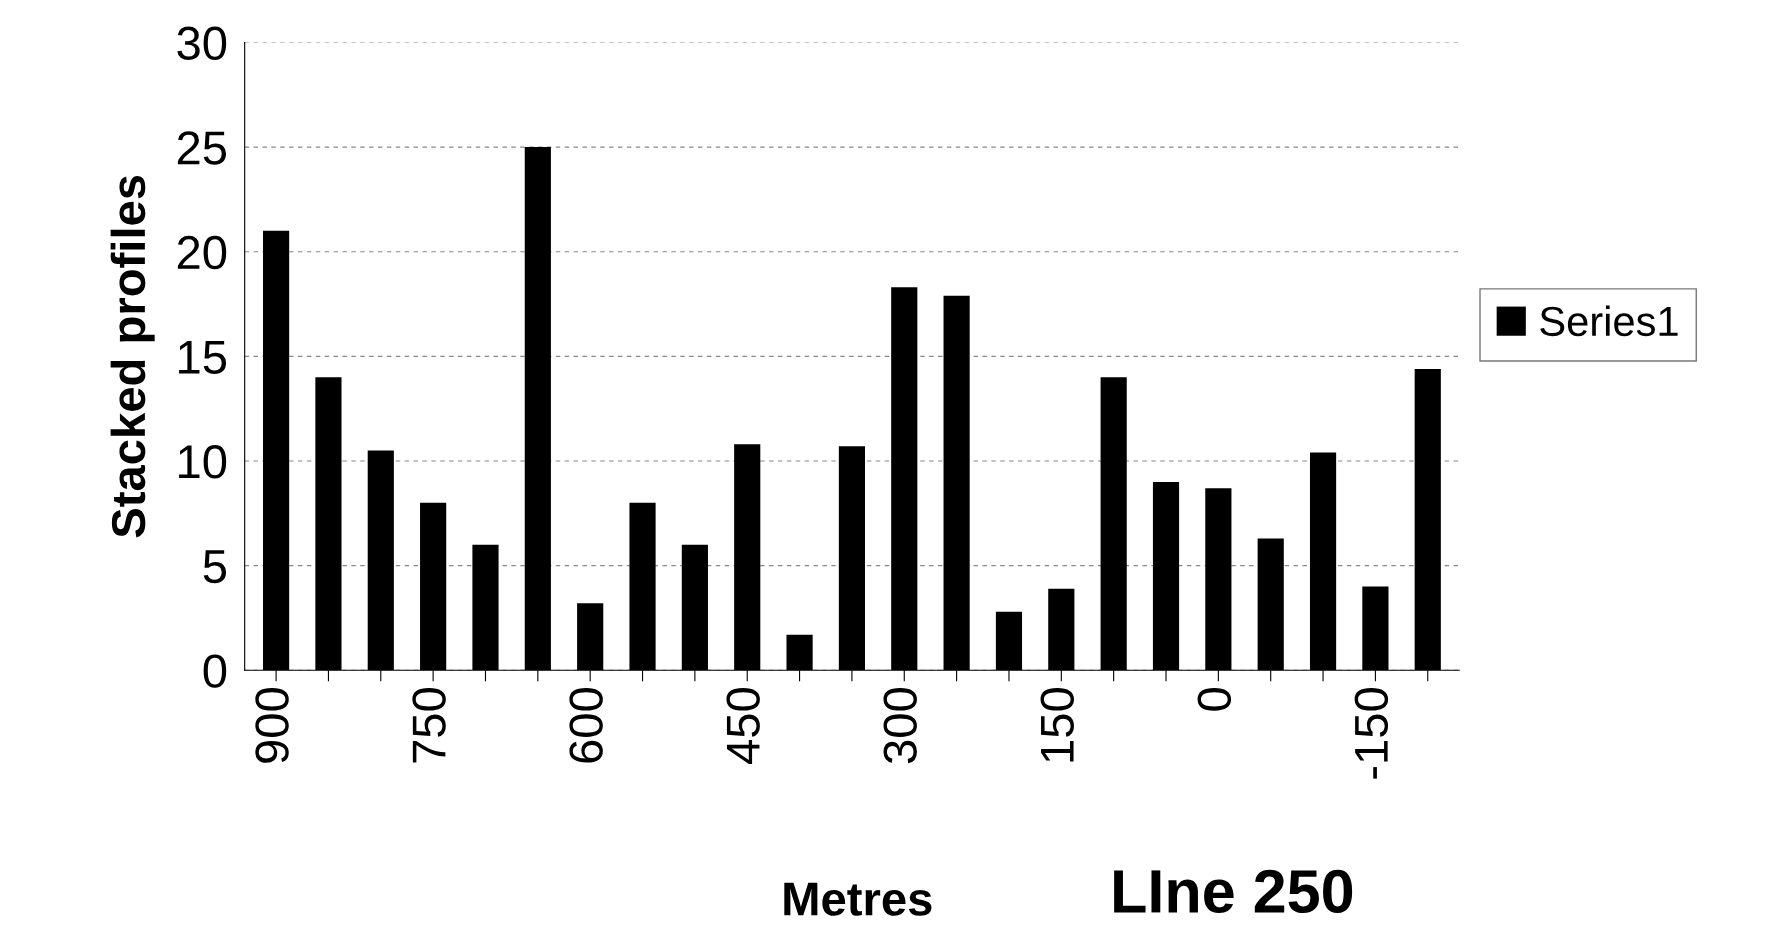  What do you see at coordinates (202, 43) in the screenshot?
I see `y-tick-label: 30` at bounding box center [202, 43].